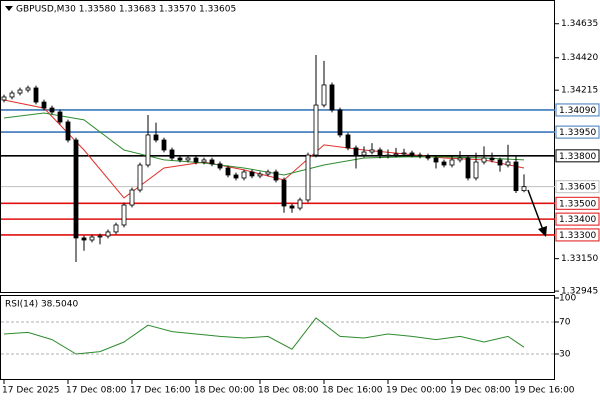 The width and height of the screenshot is (600, 400). Describe the element at coordinates (579, 58) in the screenshot. I see `y-tick-label: 1.34420` at that location.